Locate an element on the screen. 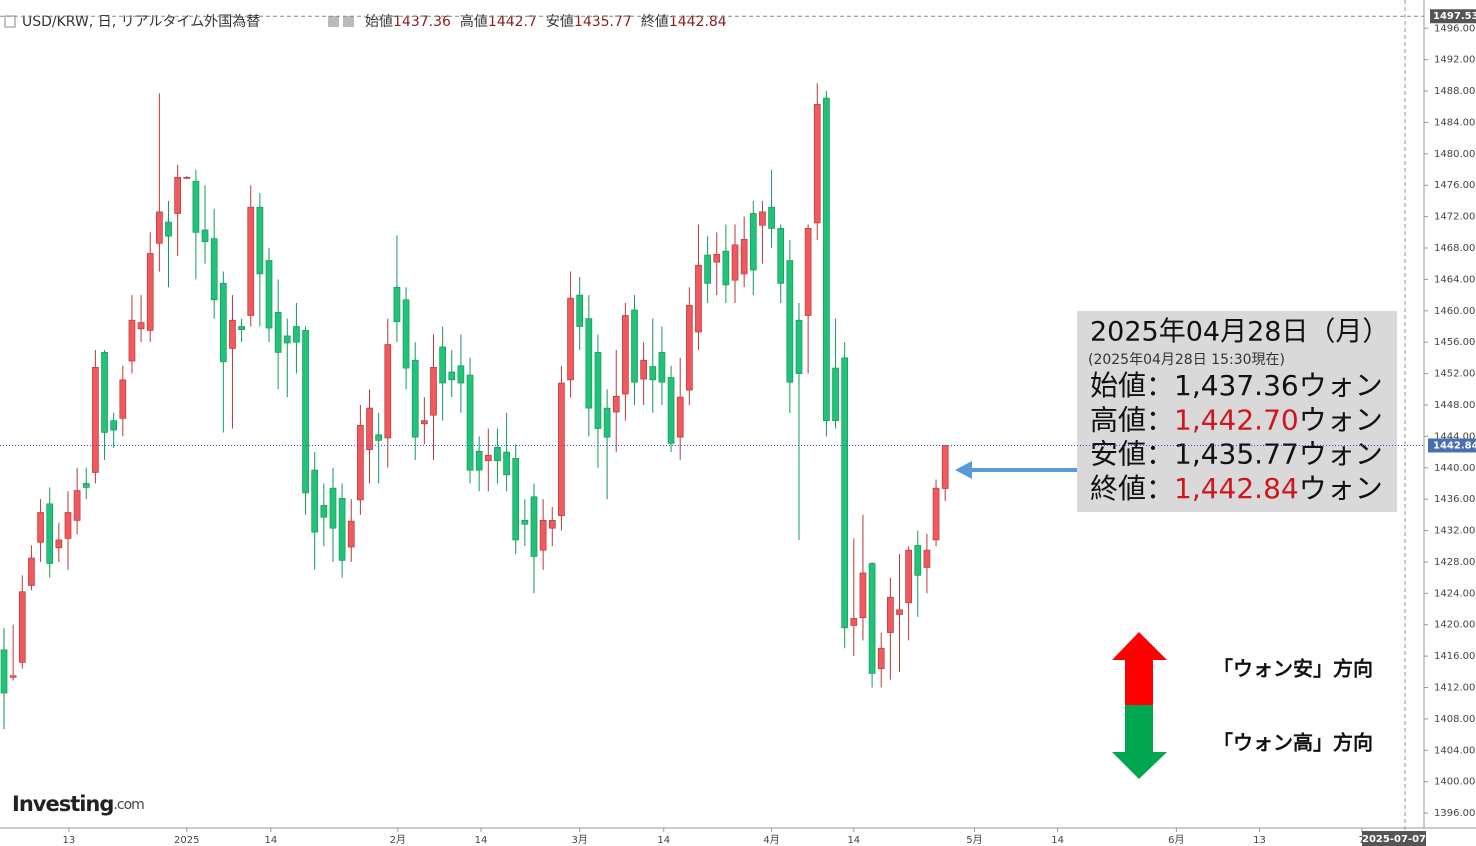 The width and height of the screenshot is (1476, 846). logo-suffix: .com is located at coordinates (128, 805).